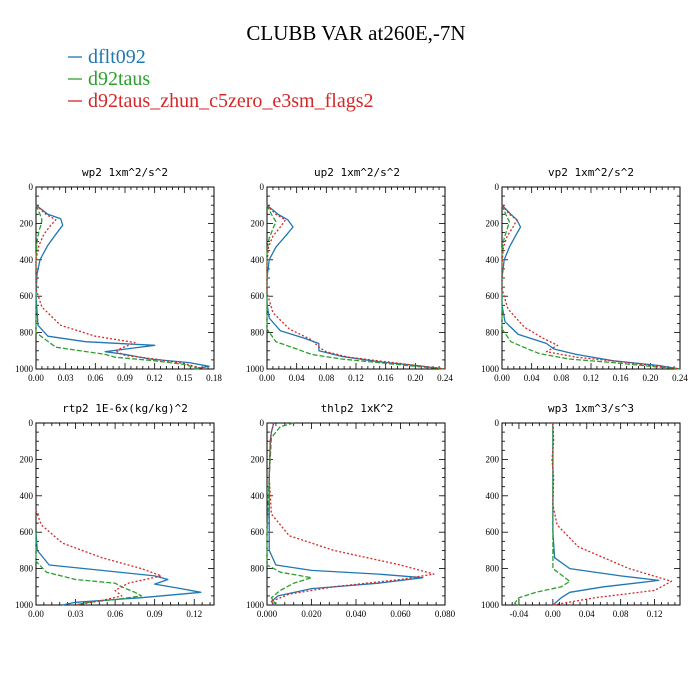  Describe the element at coordinates (311, 614) in the screenshot. I see `x-tick-label: 0.020` at that location.